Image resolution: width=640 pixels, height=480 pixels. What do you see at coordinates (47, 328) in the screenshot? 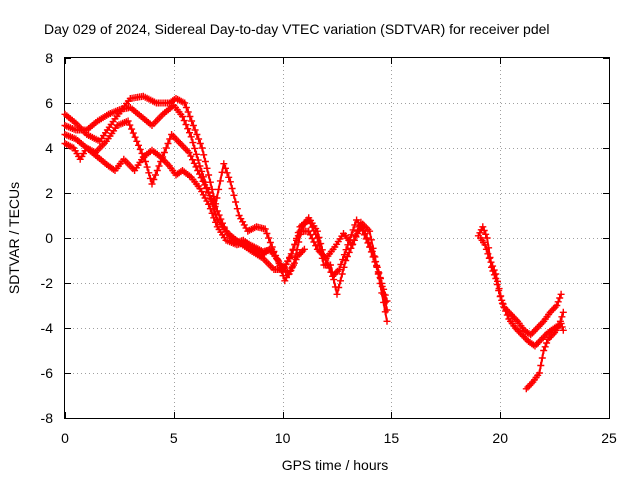
I see `y-tick-label: -4` at bounding box center [47, 328].